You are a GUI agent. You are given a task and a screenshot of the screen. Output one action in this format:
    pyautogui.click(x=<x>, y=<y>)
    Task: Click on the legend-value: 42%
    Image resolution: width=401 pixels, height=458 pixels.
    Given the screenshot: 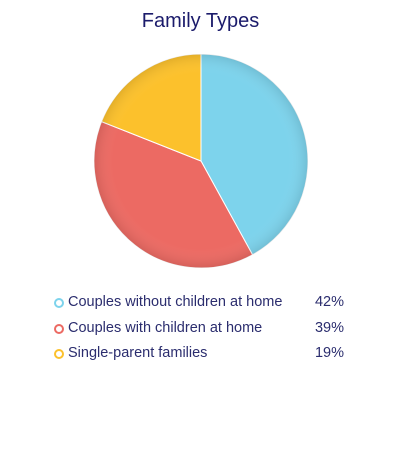 What is the action you would take?
    pyautogui.click(x=329, y=302)
    